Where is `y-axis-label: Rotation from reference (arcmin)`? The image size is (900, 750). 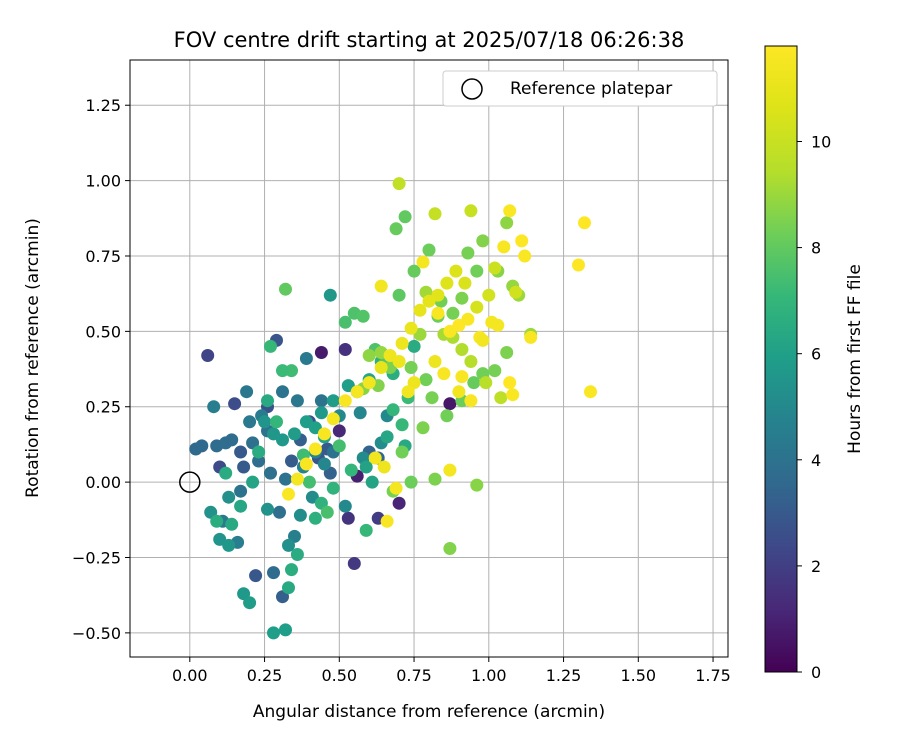 y-axis-label: Rotation from reference (arcmin) is located at coordinates (33, 358).